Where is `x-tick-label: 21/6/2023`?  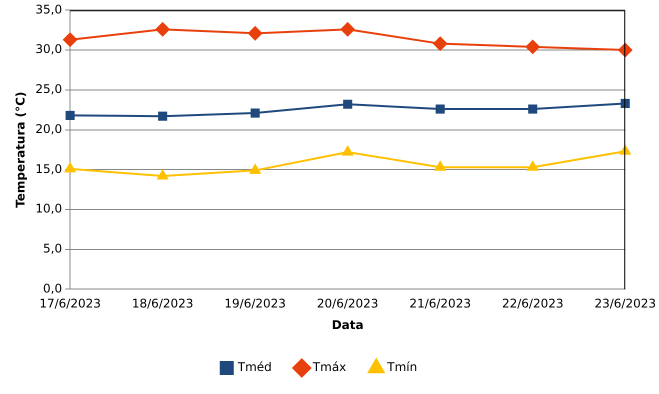
x-tick-label: 21/6/2023 is located at coordinates (440, 303).